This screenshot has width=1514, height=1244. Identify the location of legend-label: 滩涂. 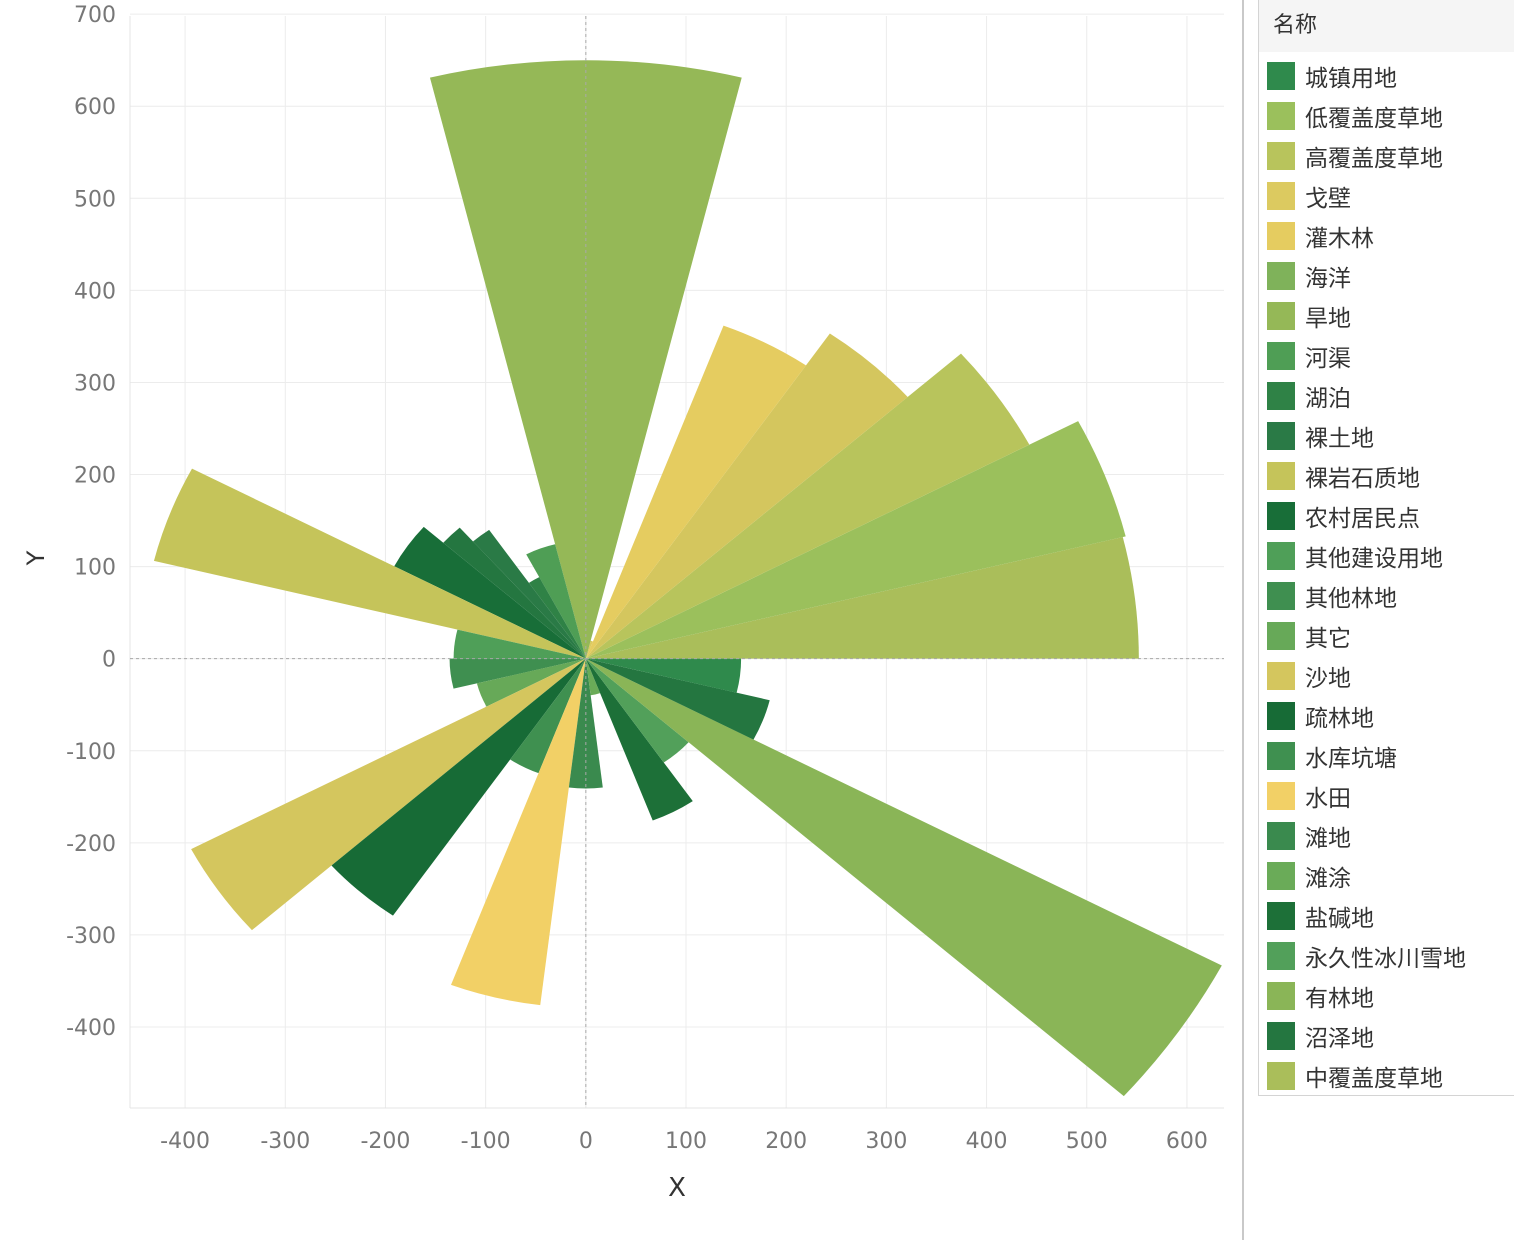
(1328, 879).